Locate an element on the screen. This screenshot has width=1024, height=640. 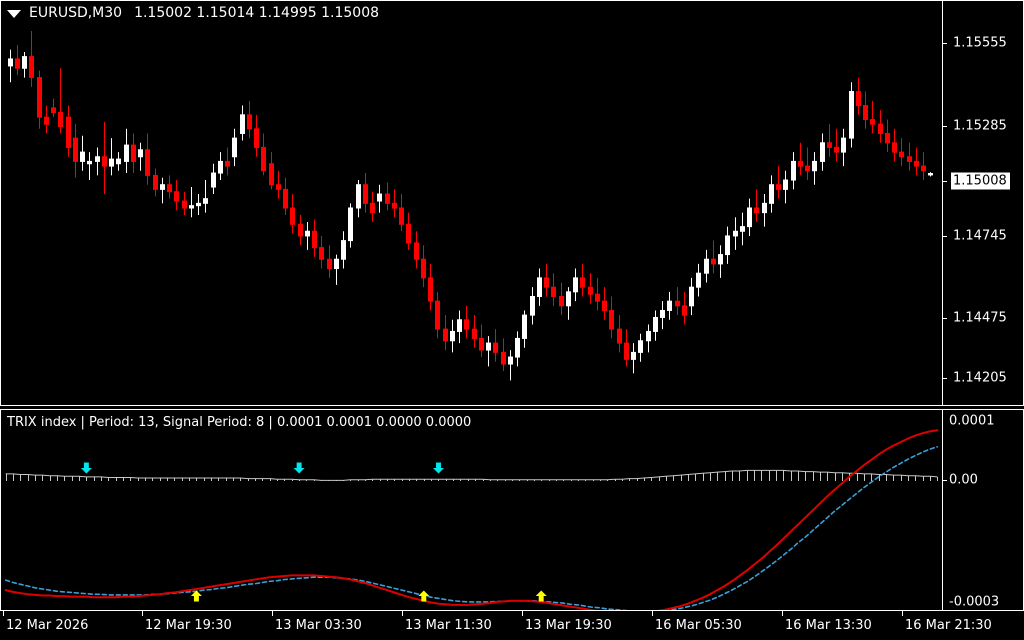
triangle-down-icon is located at coordinates (14, 14).